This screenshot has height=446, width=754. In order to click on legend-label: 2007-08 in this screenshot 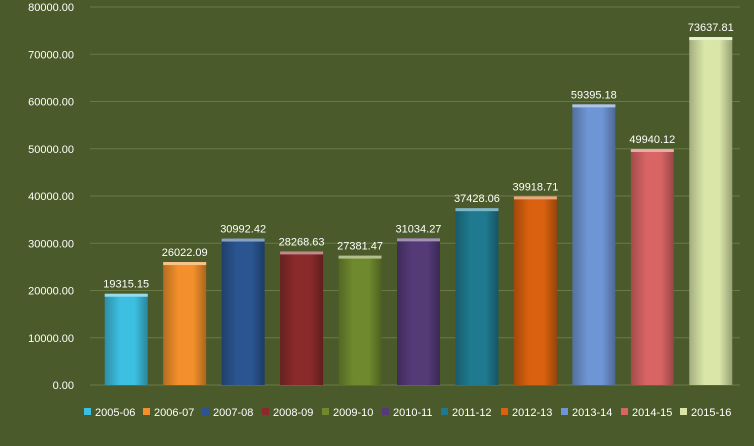, I will do `click(233, 413)`.